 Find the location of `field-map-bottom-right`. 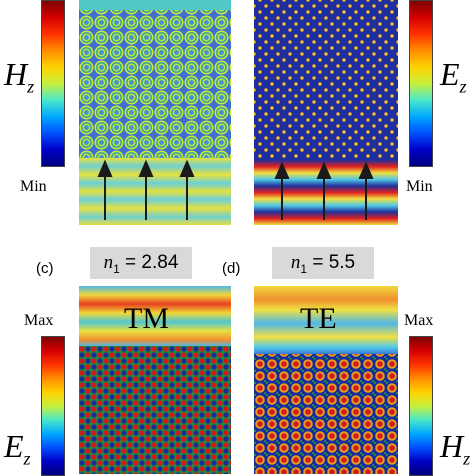

field-map-bottom-right is located at coordinates (326, 380).